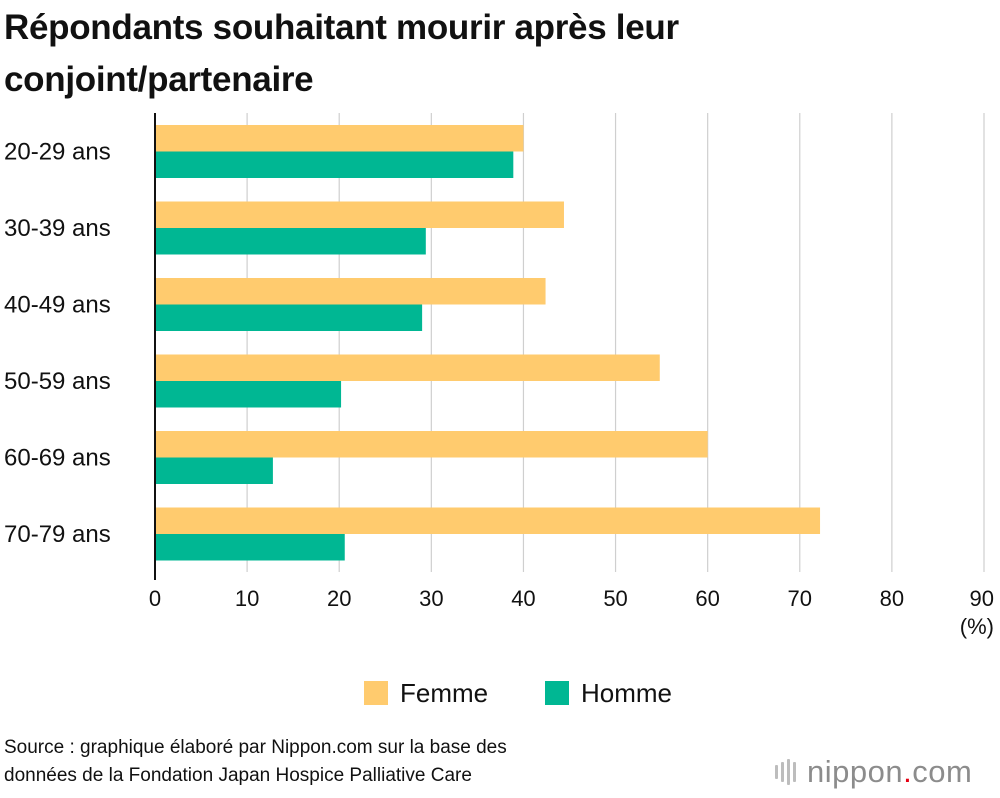 The image size is (1000, 798). What do you see at coordinates (376, 693) in the screenshot?
I see `legend-swatch-femme` at bounding box center [376, 693].